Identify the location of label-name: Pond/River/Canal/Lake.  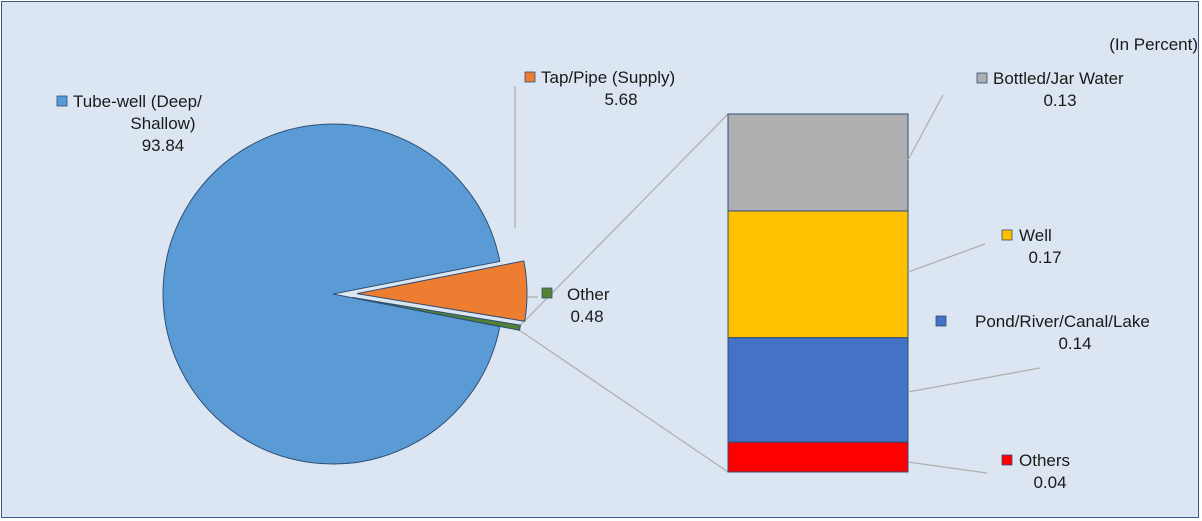
(1062, 321).